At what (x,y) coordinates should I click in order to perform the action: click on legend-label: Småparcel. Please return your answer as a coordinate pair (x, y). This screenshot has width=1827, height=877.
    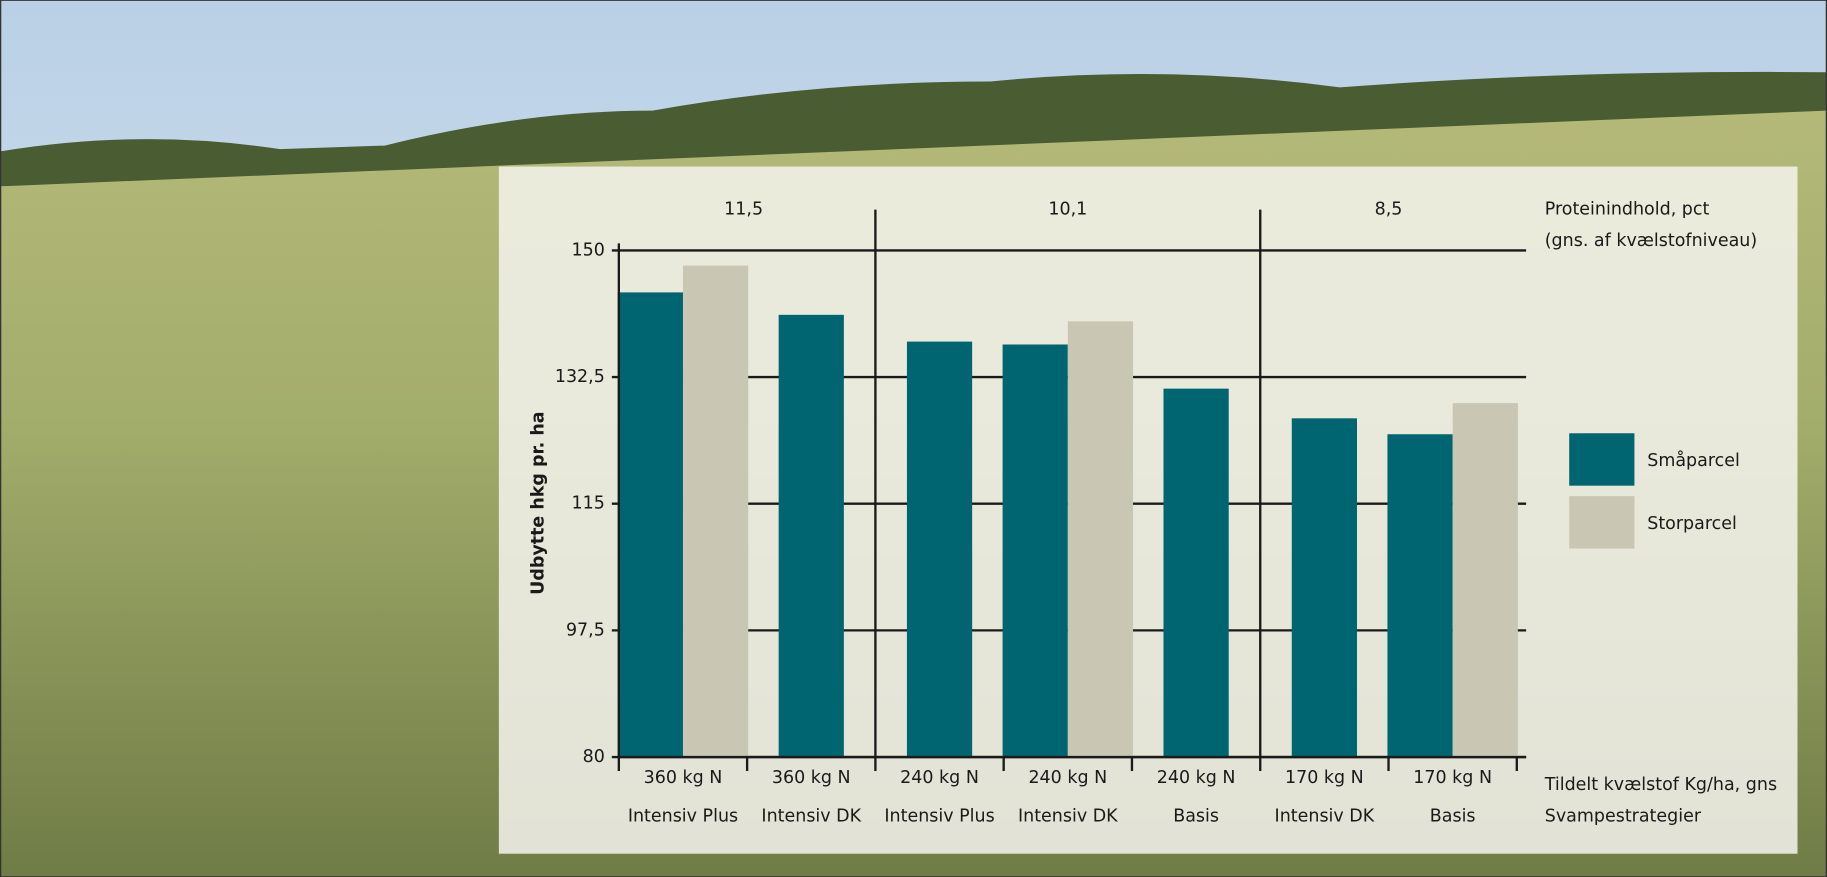
    Looking at the image, I should click on (1693, 460).